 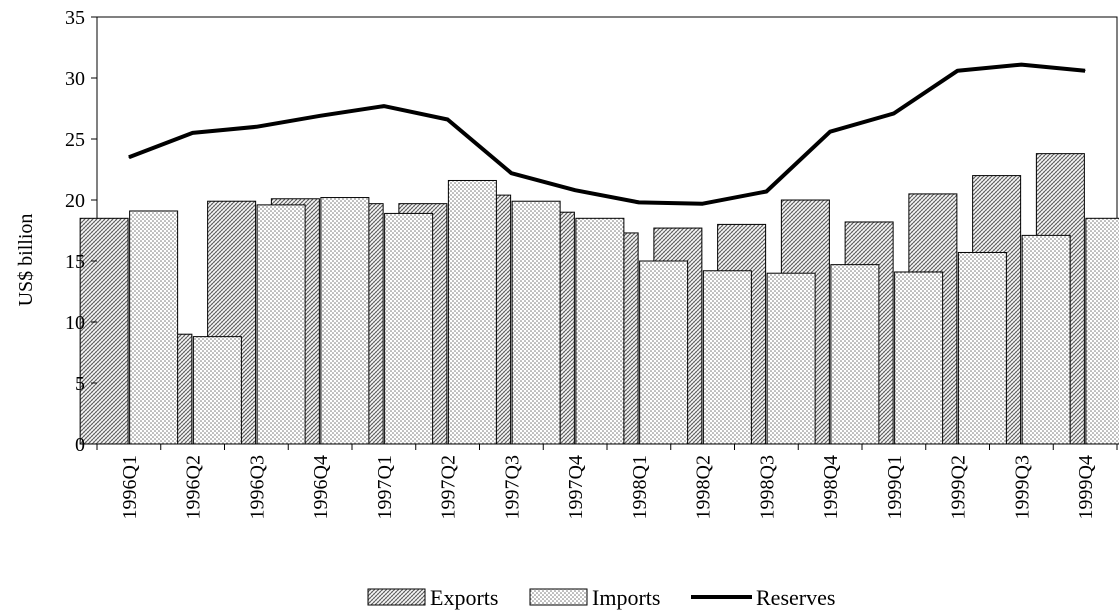 What do you see at coordinates (664, 352) in the screenshot?
I see `bar-imports-1998Q1` at bounding box center [664, 352].